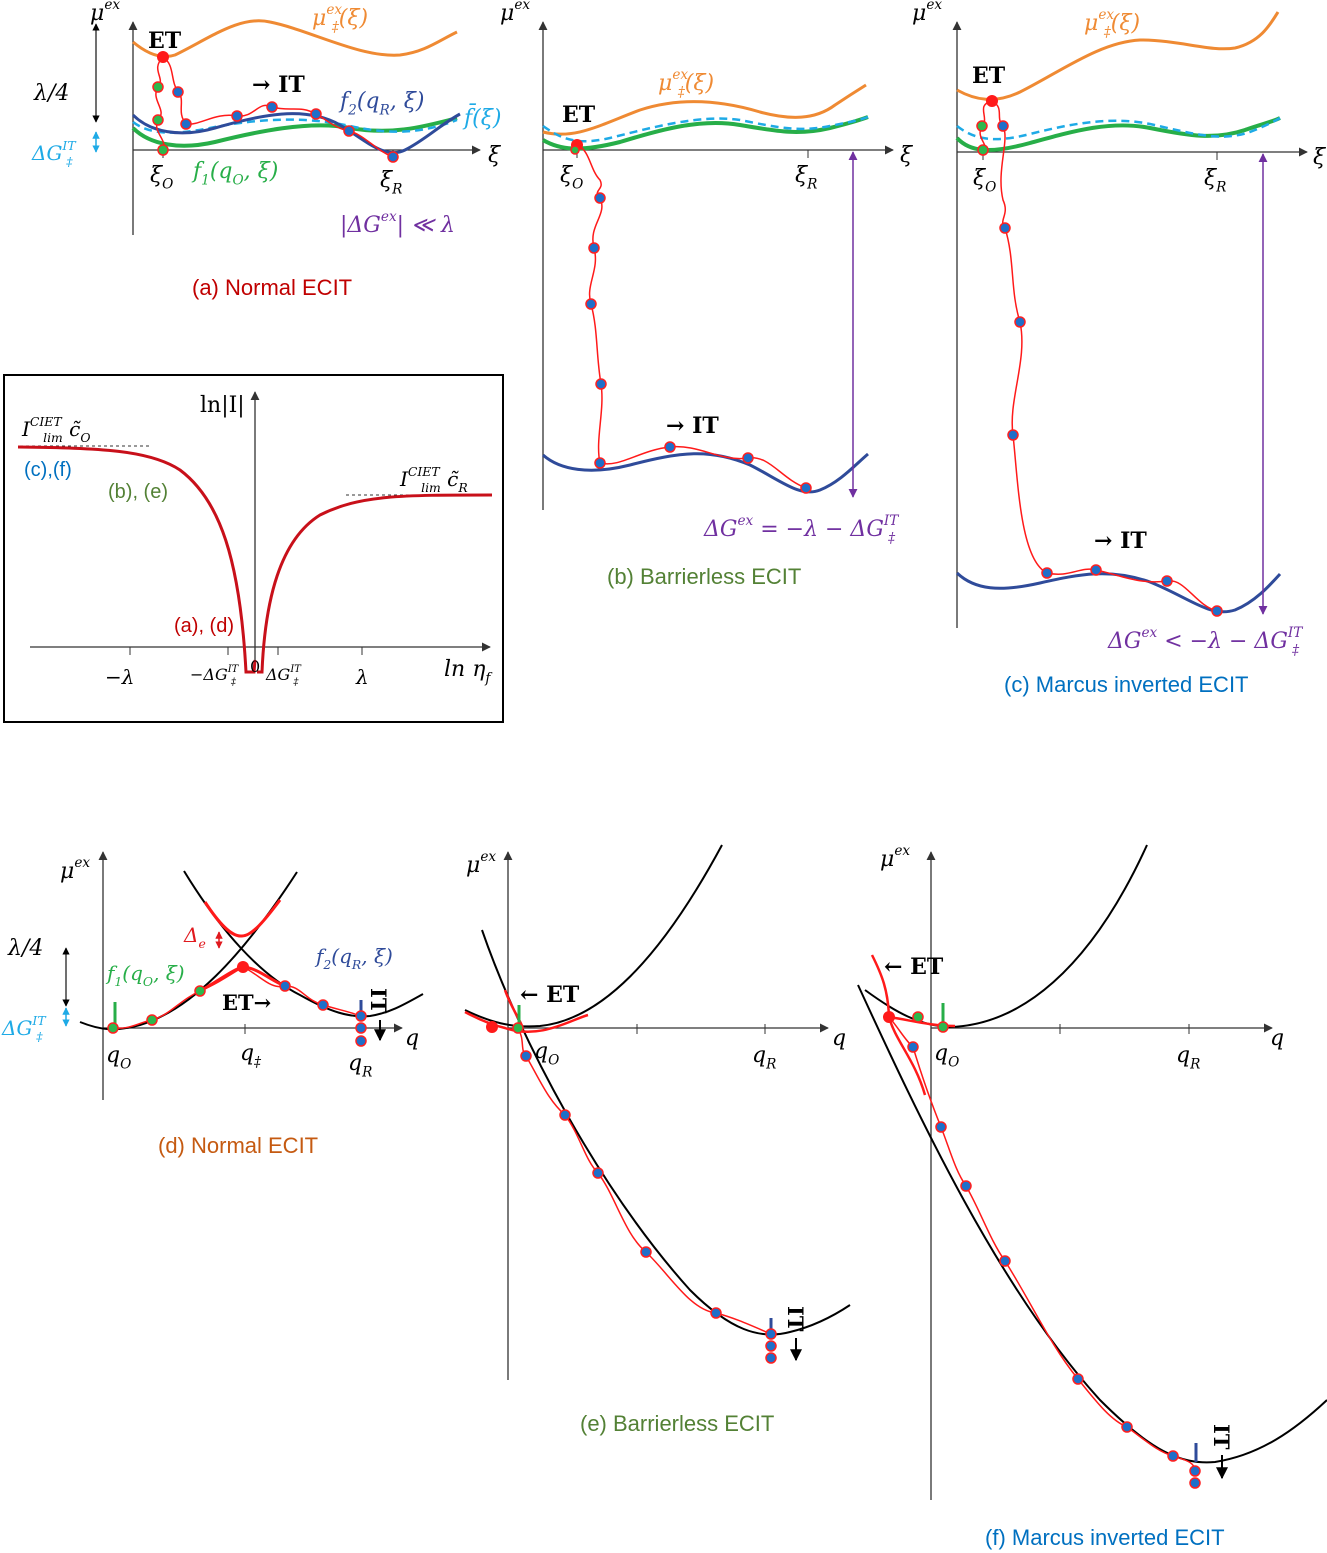  I want to click on free-energy-condition: ΔGex = −λ − ΔGIT ‡, so click(801, 530).